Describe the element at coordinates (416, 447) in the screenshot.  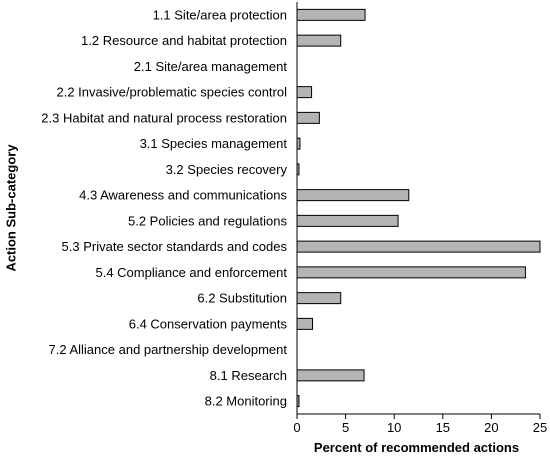
I see `x-axis-title: Percent of recommended actions` at that location.